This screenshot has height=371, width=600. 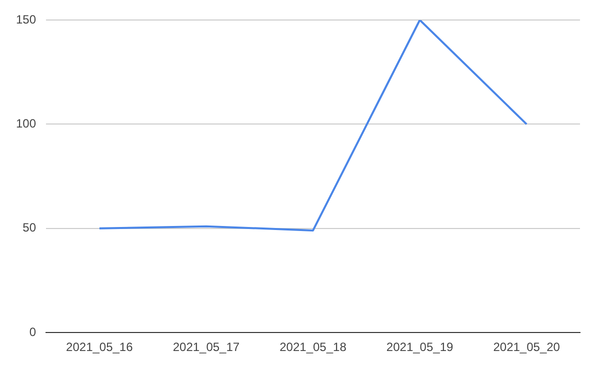 What do you see at coordinates (420, 347) in the screenshot?
I see `x-tick-label: 2021_05_19` at bounding box center [420, 347].